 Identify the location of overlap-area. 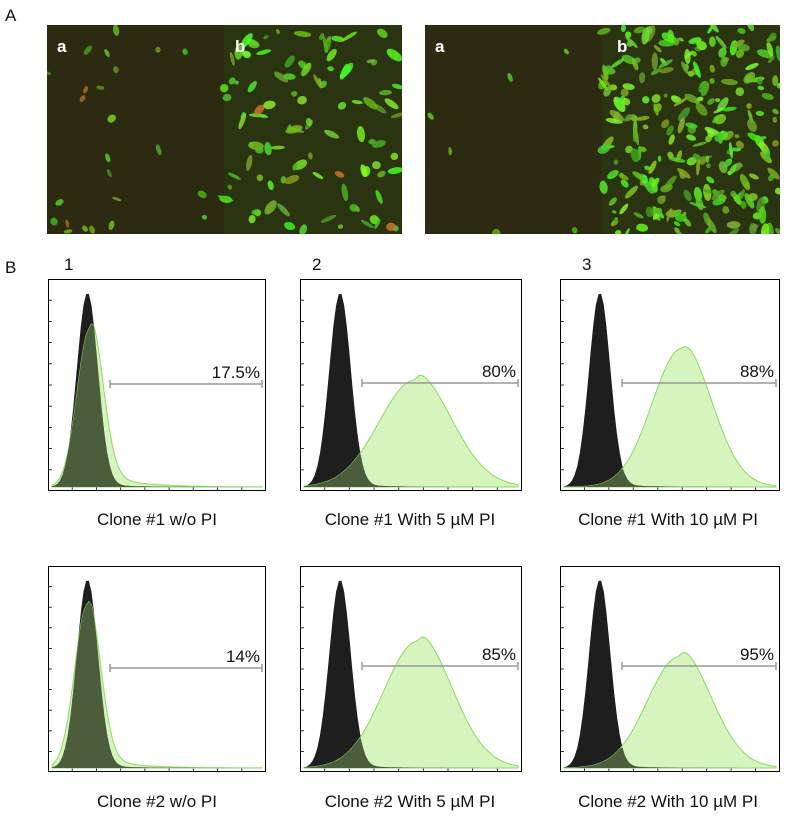
(157, 405).